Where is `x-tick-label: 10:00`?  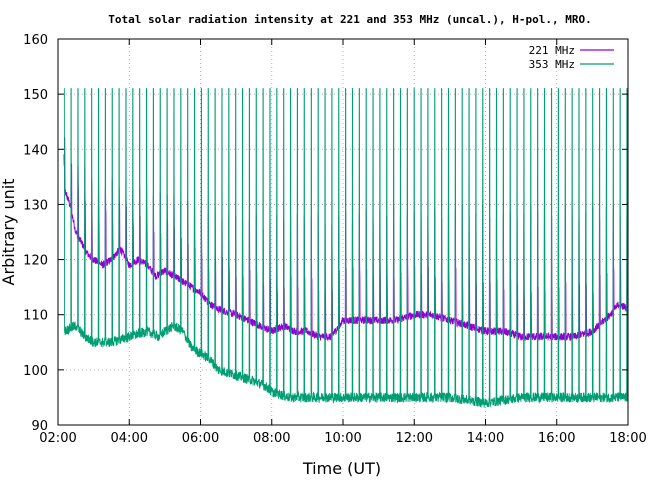
x-tick-label: 10:00 is located at coordinates (342, 438).